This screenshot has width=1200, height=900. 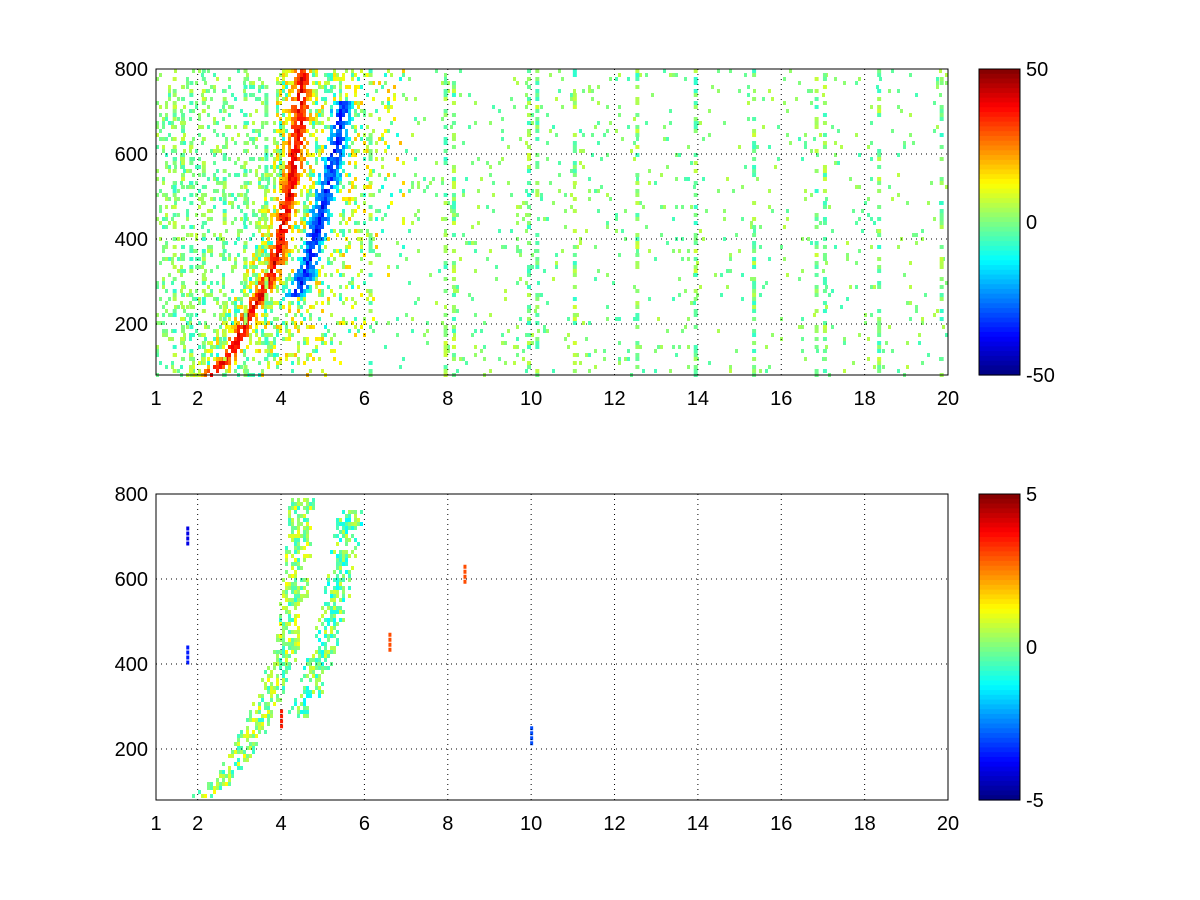 I want to click on colorbar-swatch, so click(x=999, y=549).